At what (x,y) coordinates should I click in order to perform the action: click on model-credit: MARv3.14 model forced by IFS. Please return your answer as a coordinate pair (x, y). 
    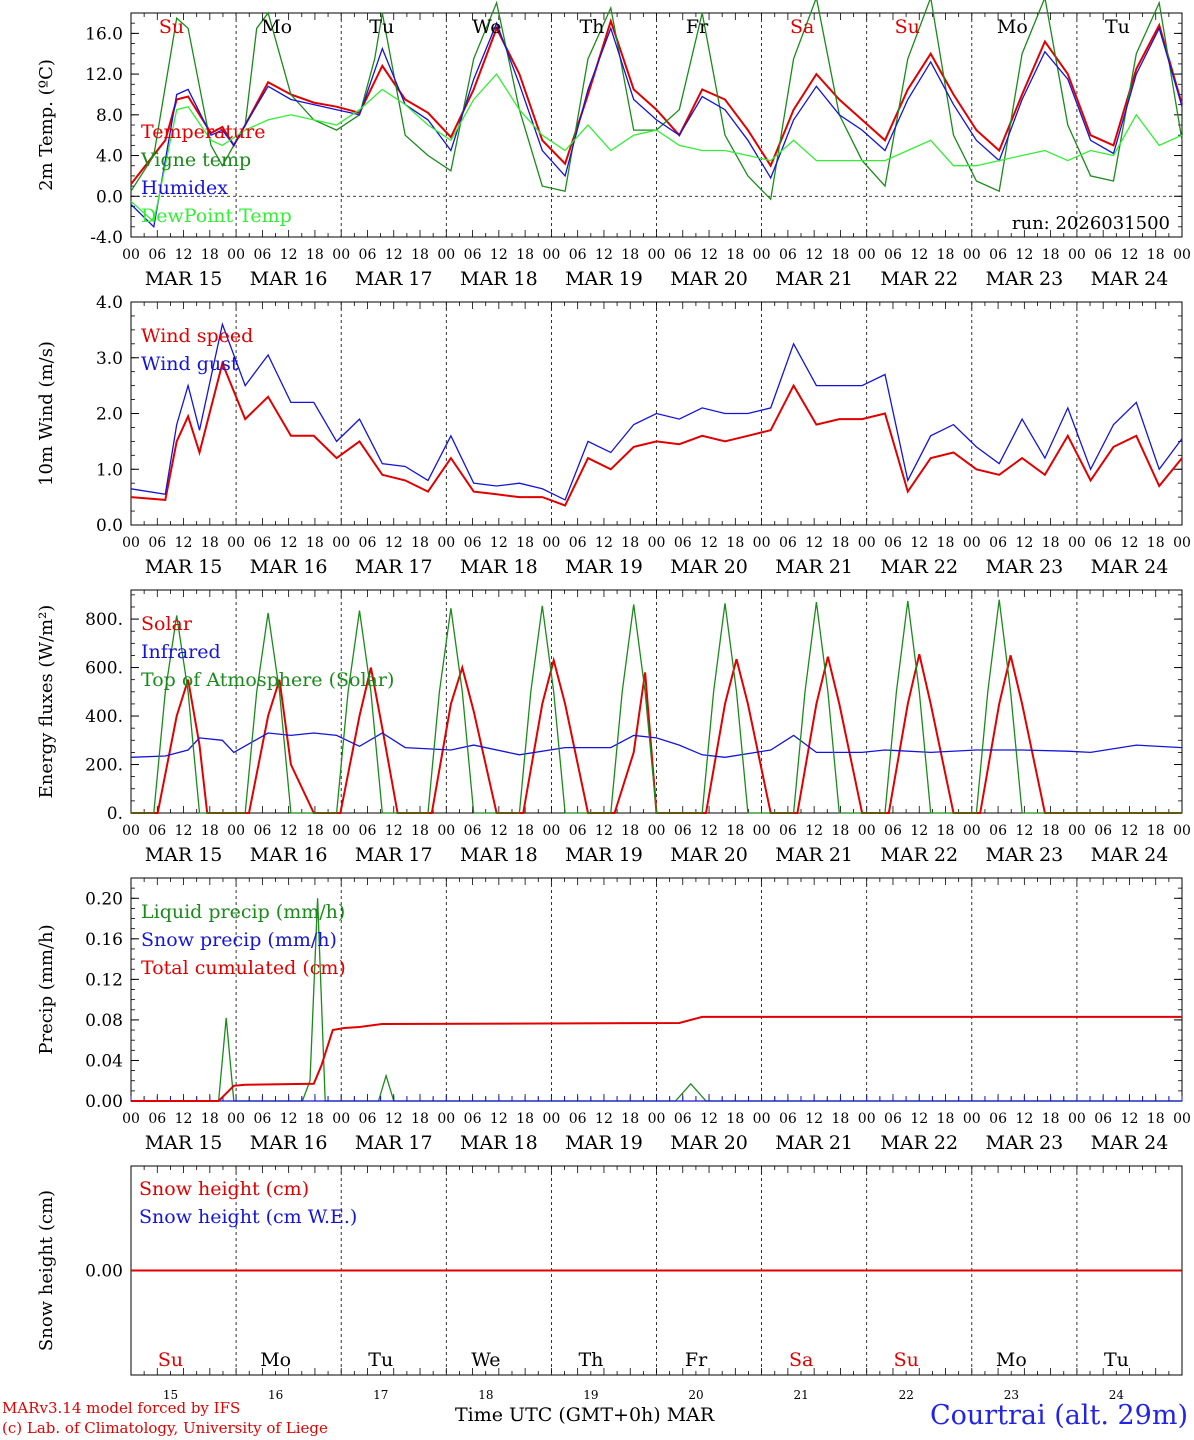
    Looking at the image, I should click on (121, 1408).